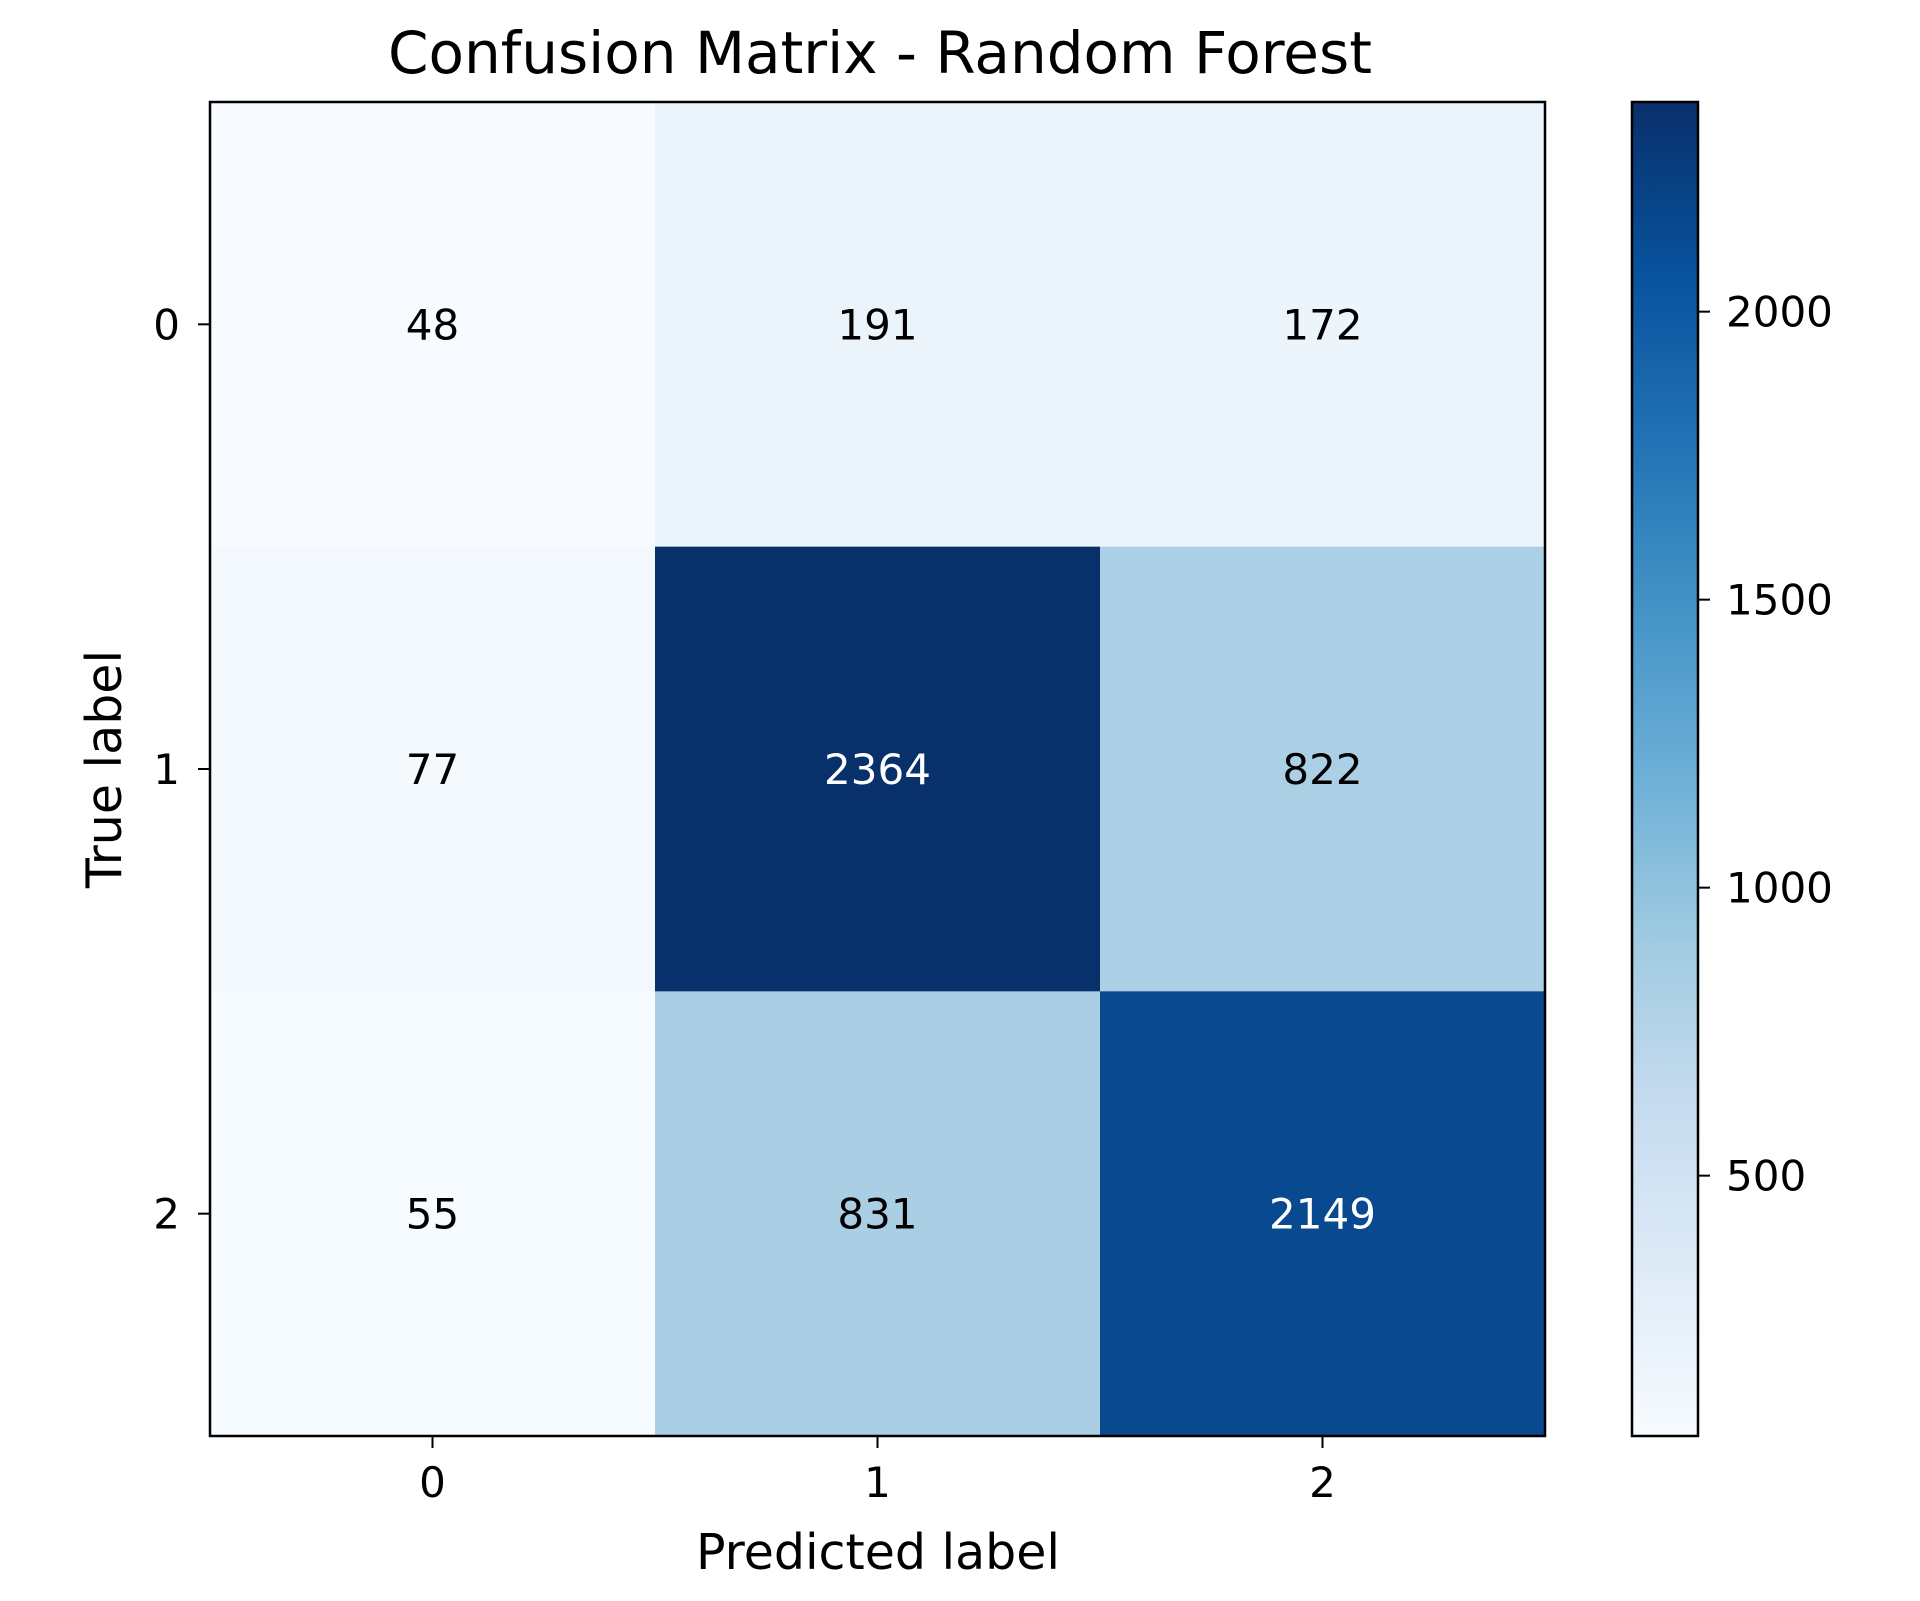  I want to click on colorbar-tick-label-1000: 1000, so click(1779, 888).